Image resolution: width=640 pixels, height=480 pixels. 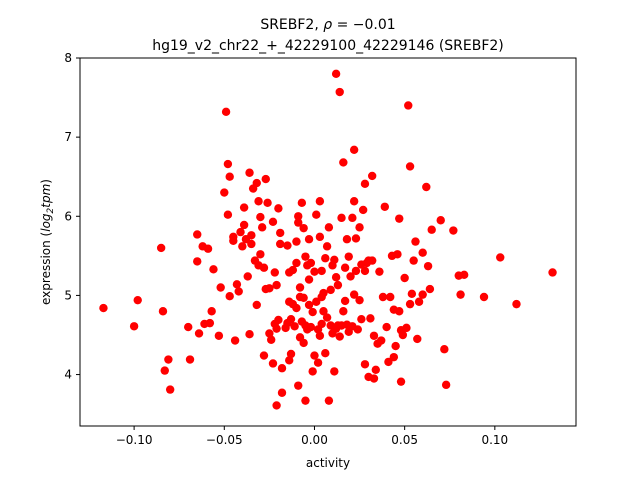 I want to click on x-tick-label: 0.10, so click(x=494, y=440).